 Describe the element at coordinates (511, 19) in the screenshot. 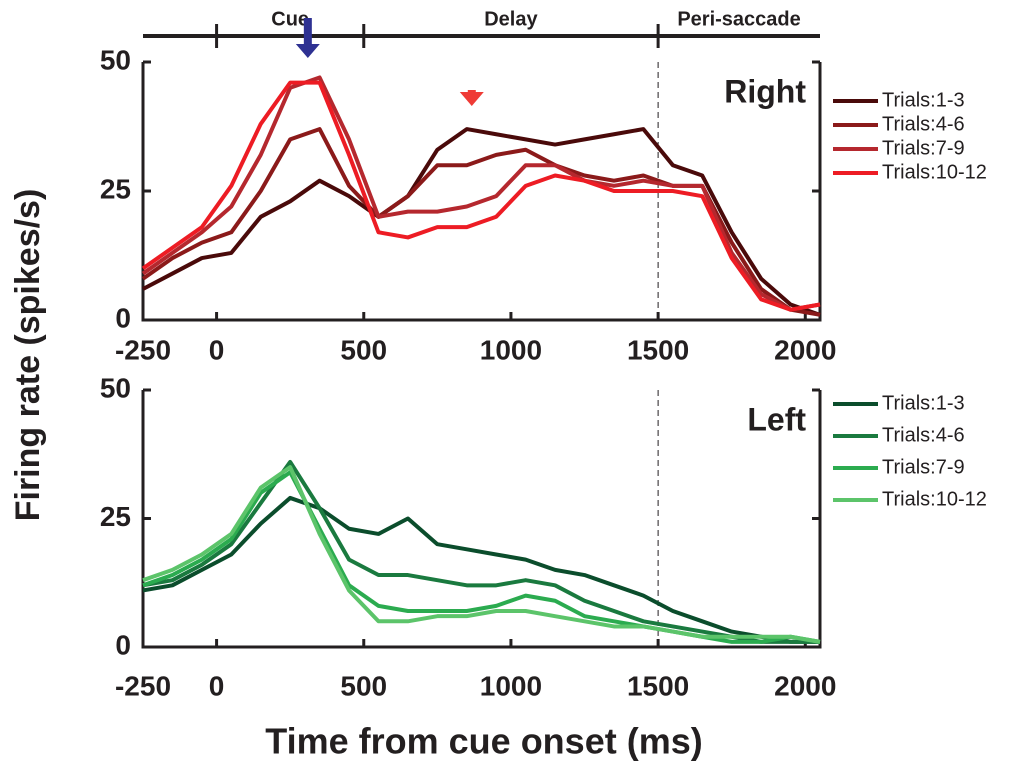

I see `epoch-label: Delay` at that location.